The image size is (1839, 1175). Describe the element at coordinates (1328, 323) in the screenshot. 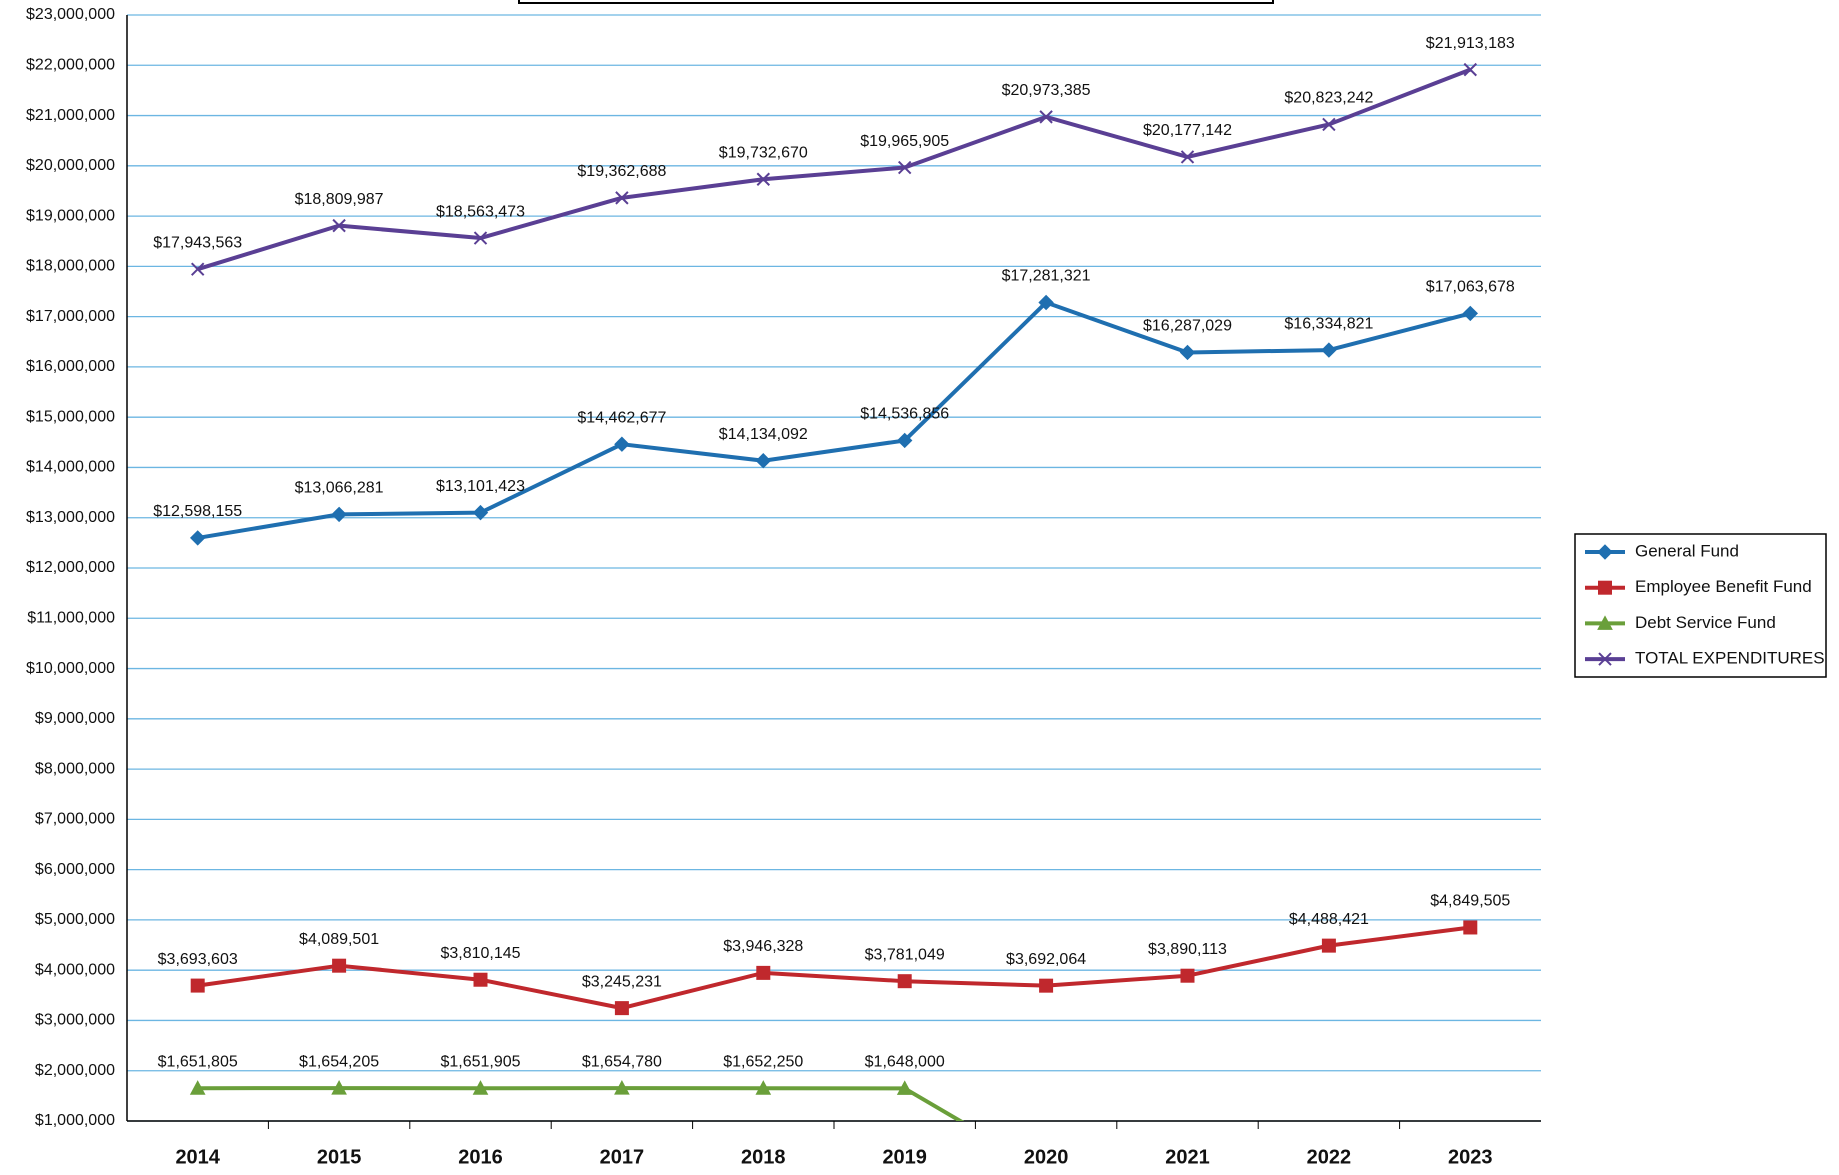

I see `data-label: $16,334,821` at that location.